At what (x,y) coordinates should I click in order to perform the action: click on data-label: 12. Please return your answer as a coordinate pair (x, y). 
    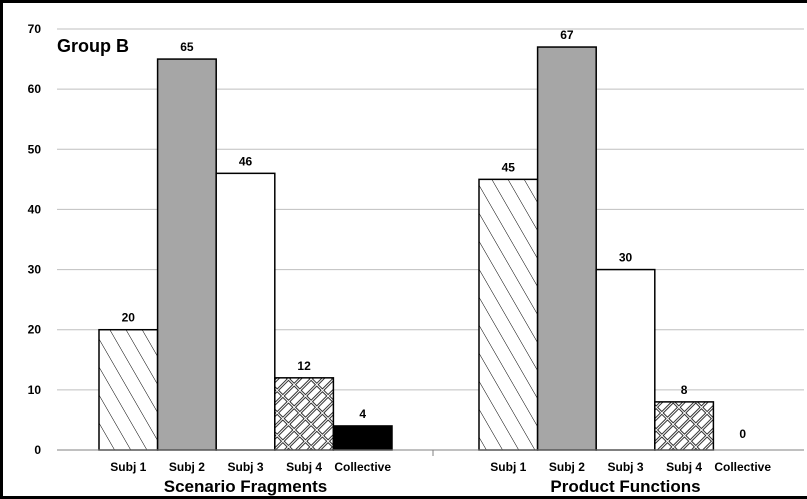
    Looking at the image, I should click on (304, 366).